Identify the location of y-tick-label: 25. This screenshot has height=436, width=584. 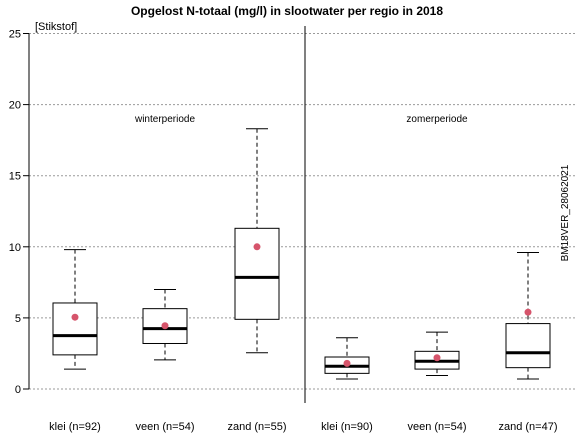
(15, 35).